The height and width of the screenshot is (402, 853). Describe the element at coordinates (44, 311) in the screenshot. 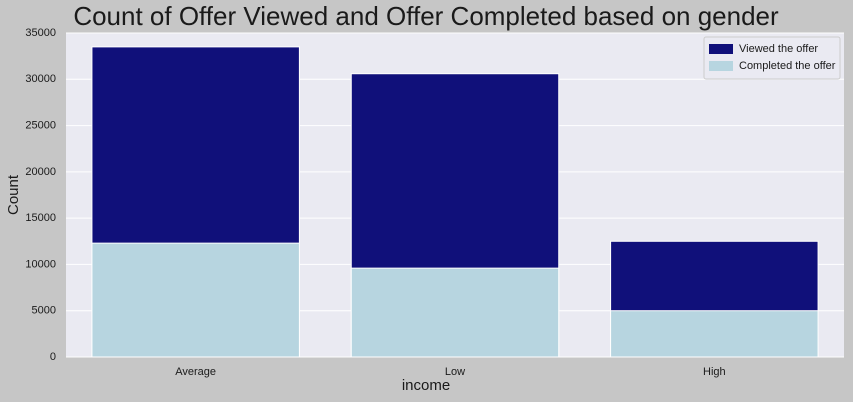

I see `y-tick-label: 5000` at that location.